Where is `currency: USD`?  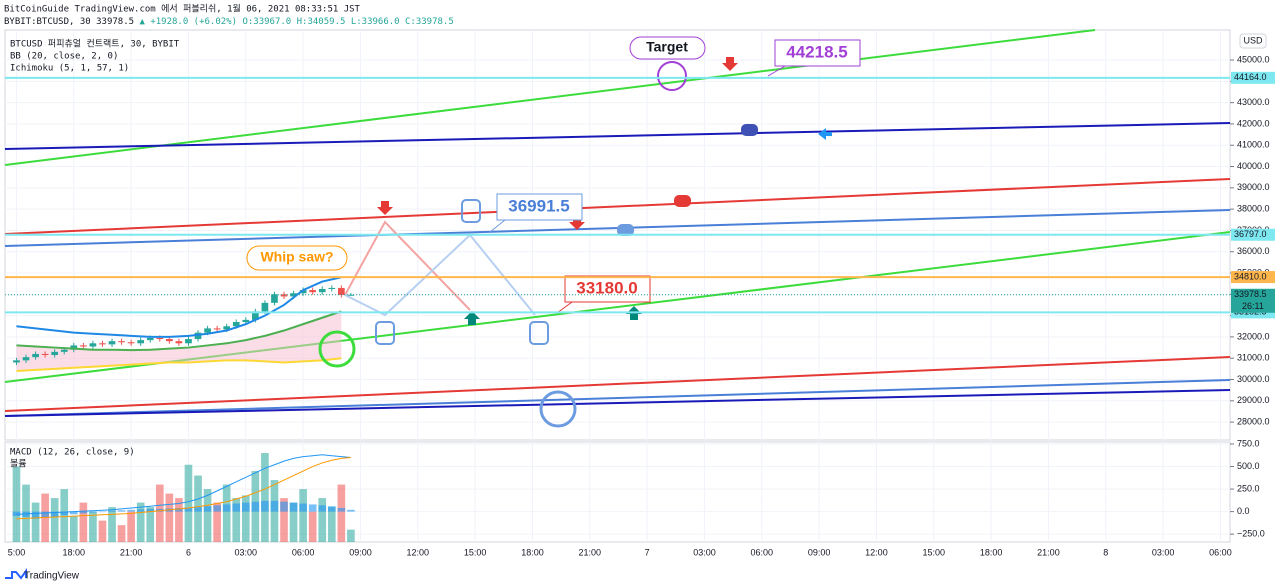
currency: USD is located at coordinates (1253, 40).